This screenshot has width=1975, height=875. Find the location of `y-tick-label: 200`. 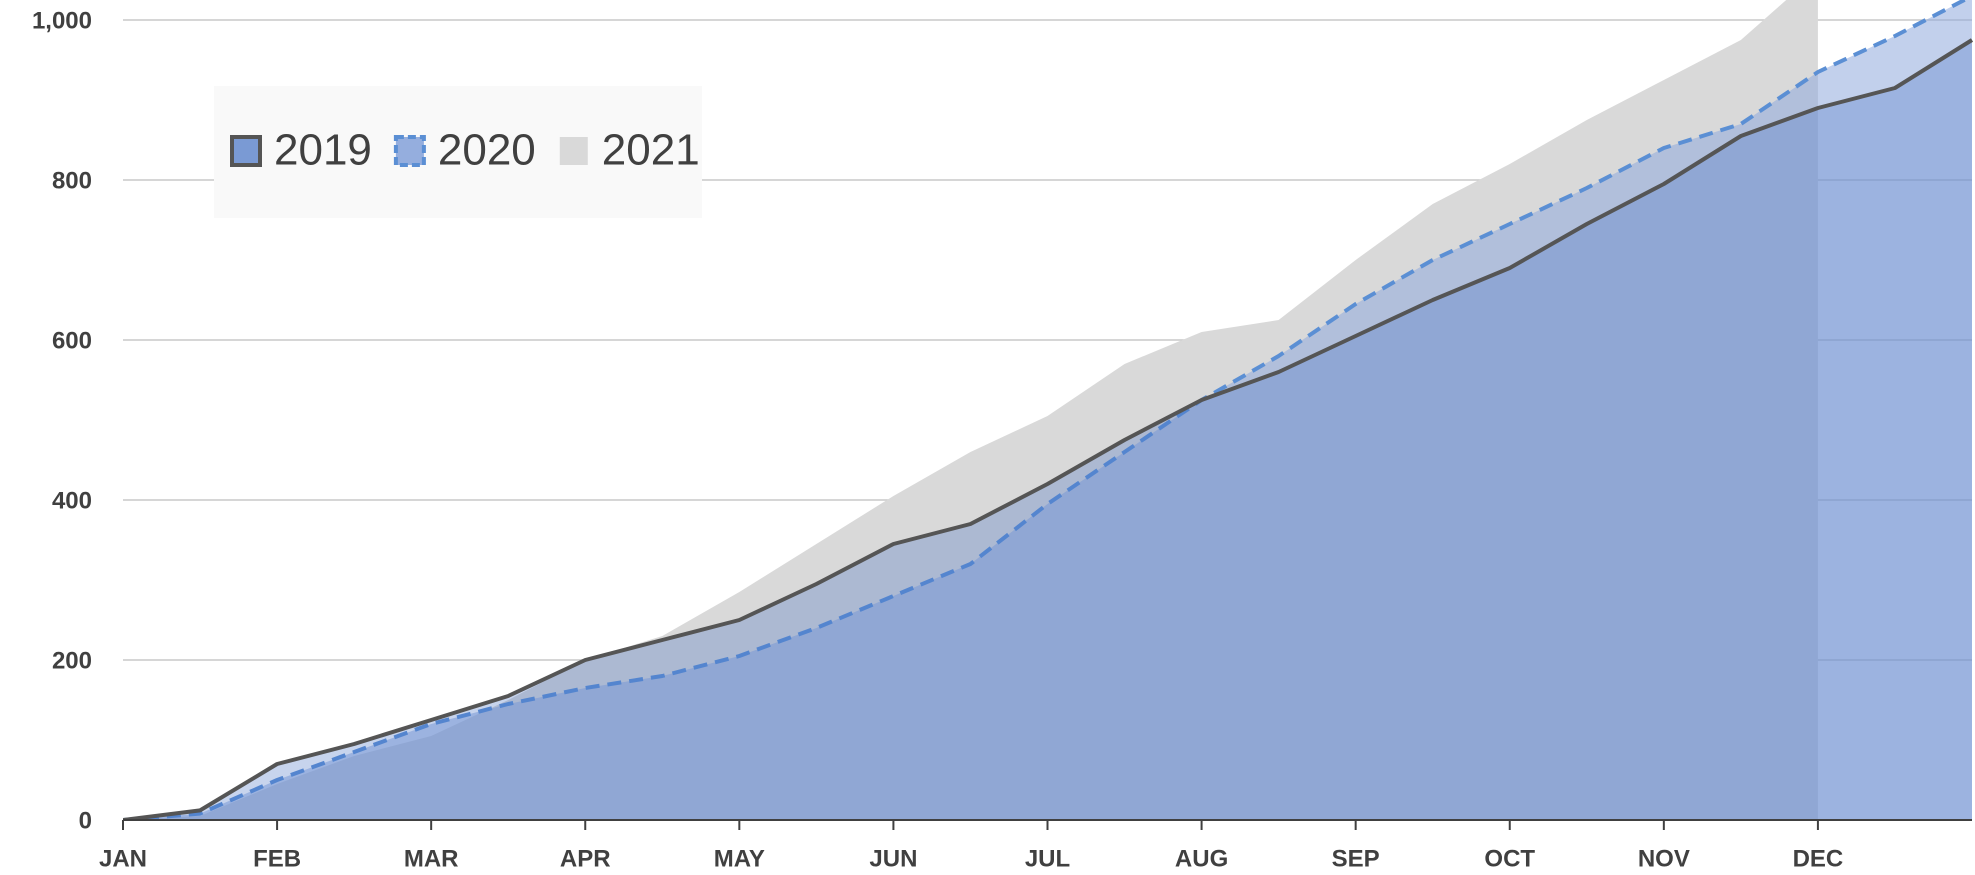

y-tick-label: 200 is located at coordinates (72, 660).